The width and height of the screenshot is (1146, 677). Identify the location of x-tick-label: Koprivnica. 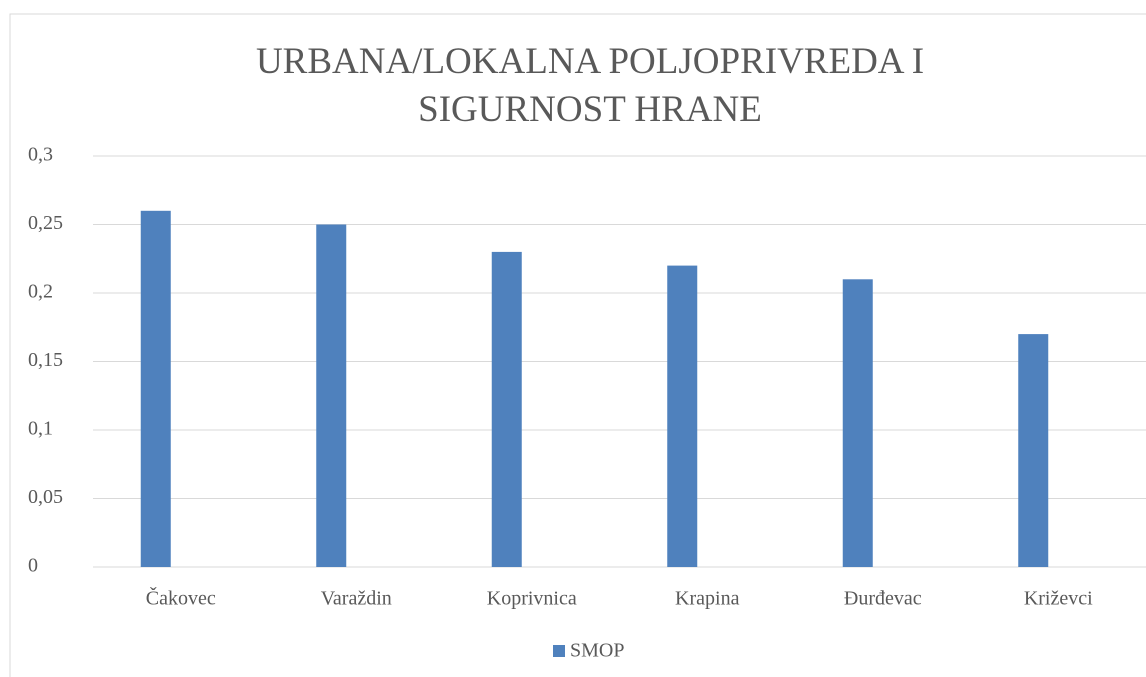
(532, 599).